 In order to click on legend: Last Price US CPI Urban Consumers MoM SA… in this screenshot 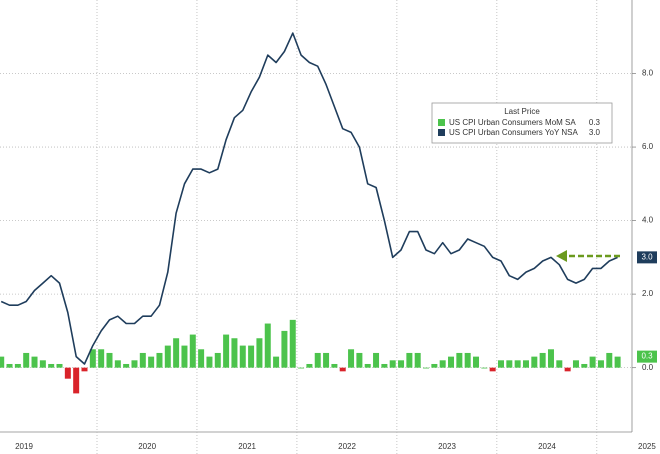, I will do `click(522, 123)`.